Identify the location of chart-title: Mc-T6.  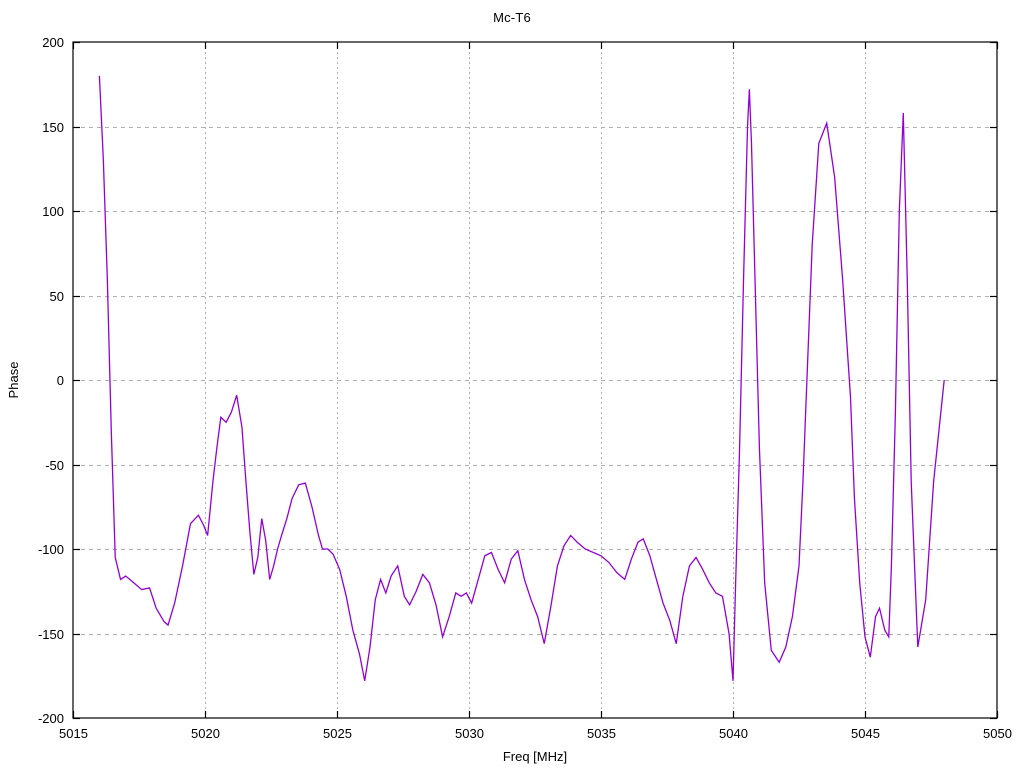
(512, 17).